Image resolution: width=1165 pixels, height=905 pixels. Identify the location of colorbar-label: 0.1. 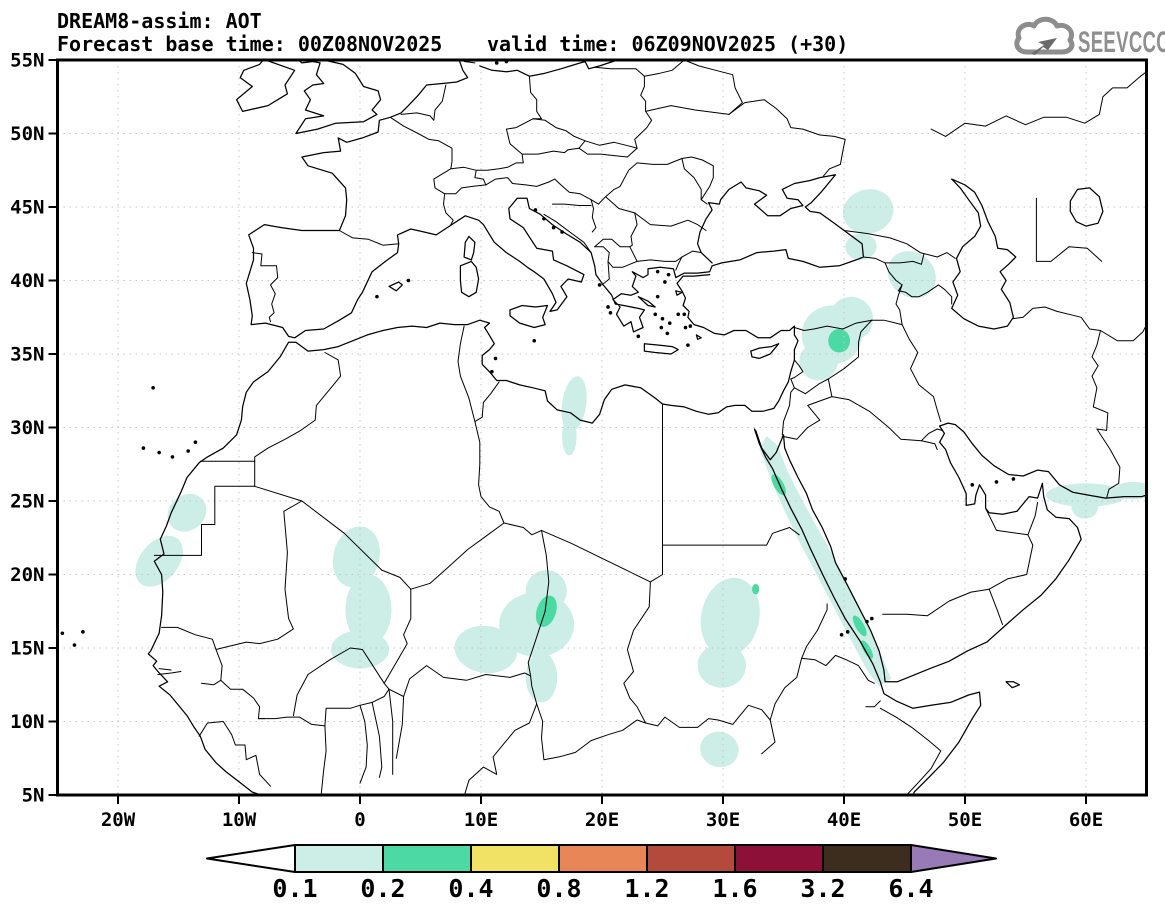
(294, 888).